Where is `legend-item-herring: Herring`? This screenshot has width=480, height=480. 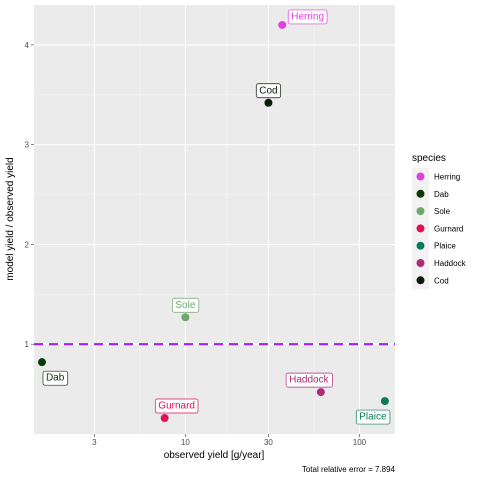 legend-item-herring: Herring is located at coordinates (436, 176).